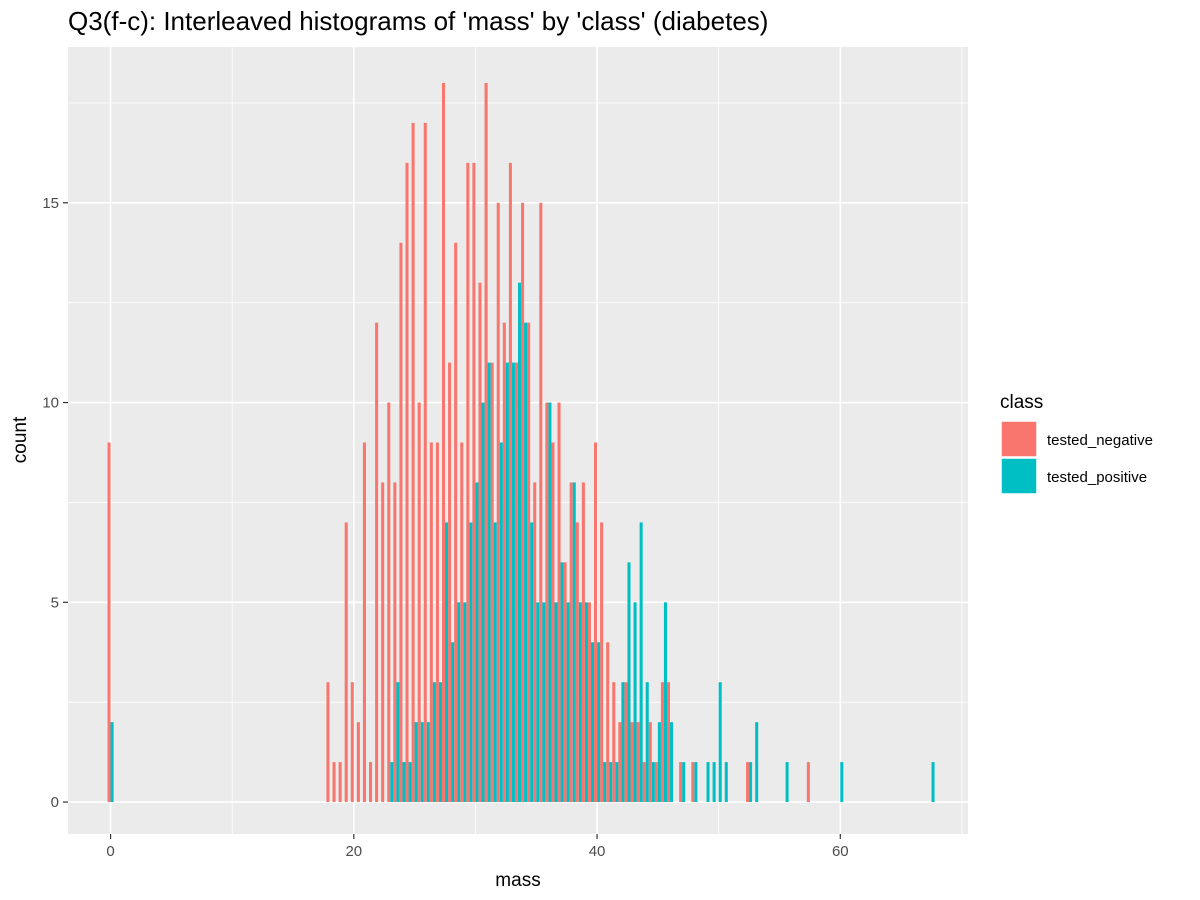 The width and height of the screenshot is (1200, 900). I want to click on legend-key-tested-negative, so click(1019, 439).